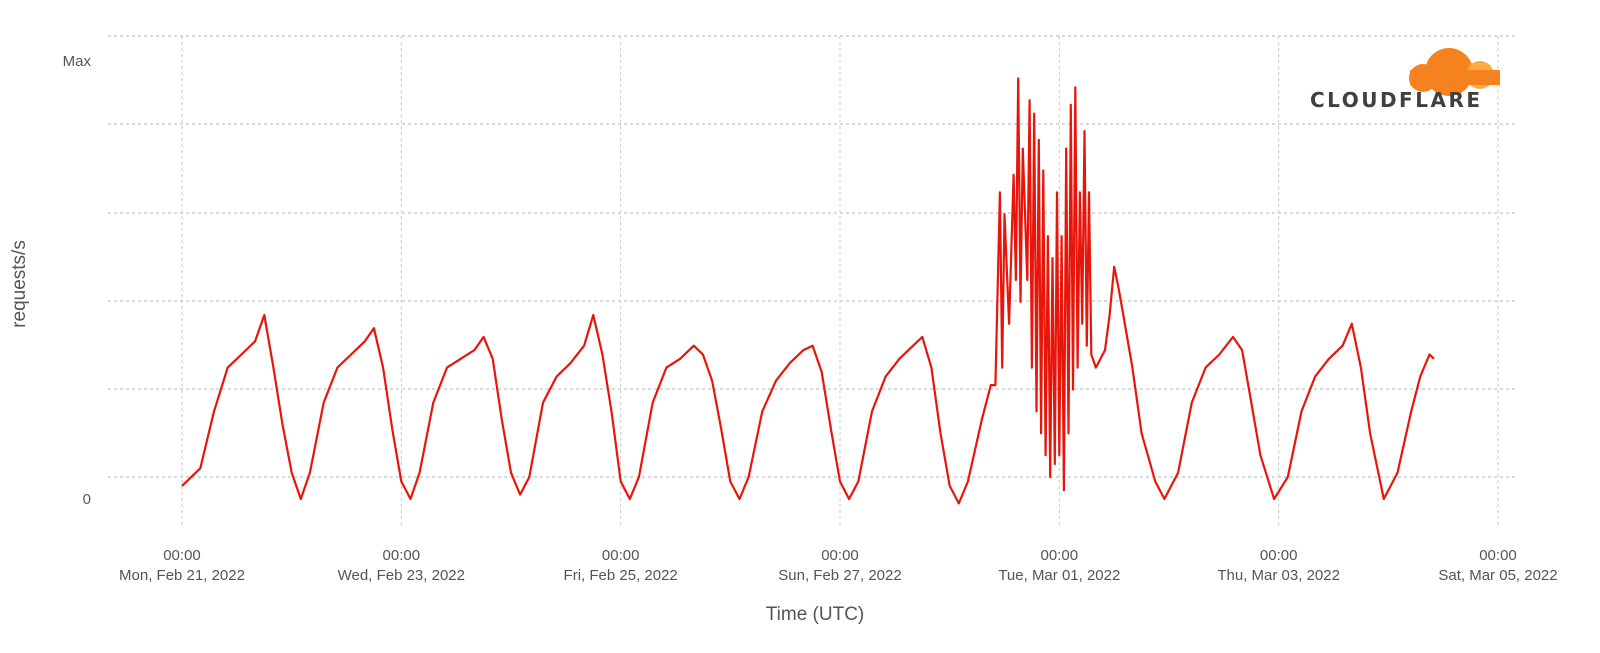 Image resolution: width=1600 pixels, height=653 pixels. Describe the element at coordinates (1454, 72) in the screenshot. I see `cloud-icon` at that location.